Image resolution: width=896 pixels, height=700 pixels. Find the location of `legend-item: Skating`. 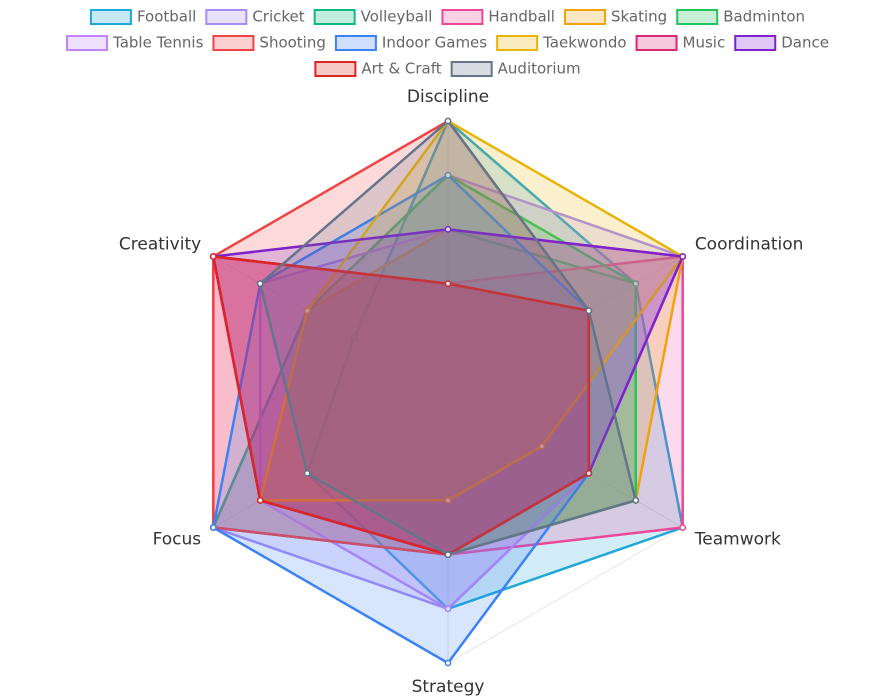

legend-item: Skating is located at coordinates (615, 17).